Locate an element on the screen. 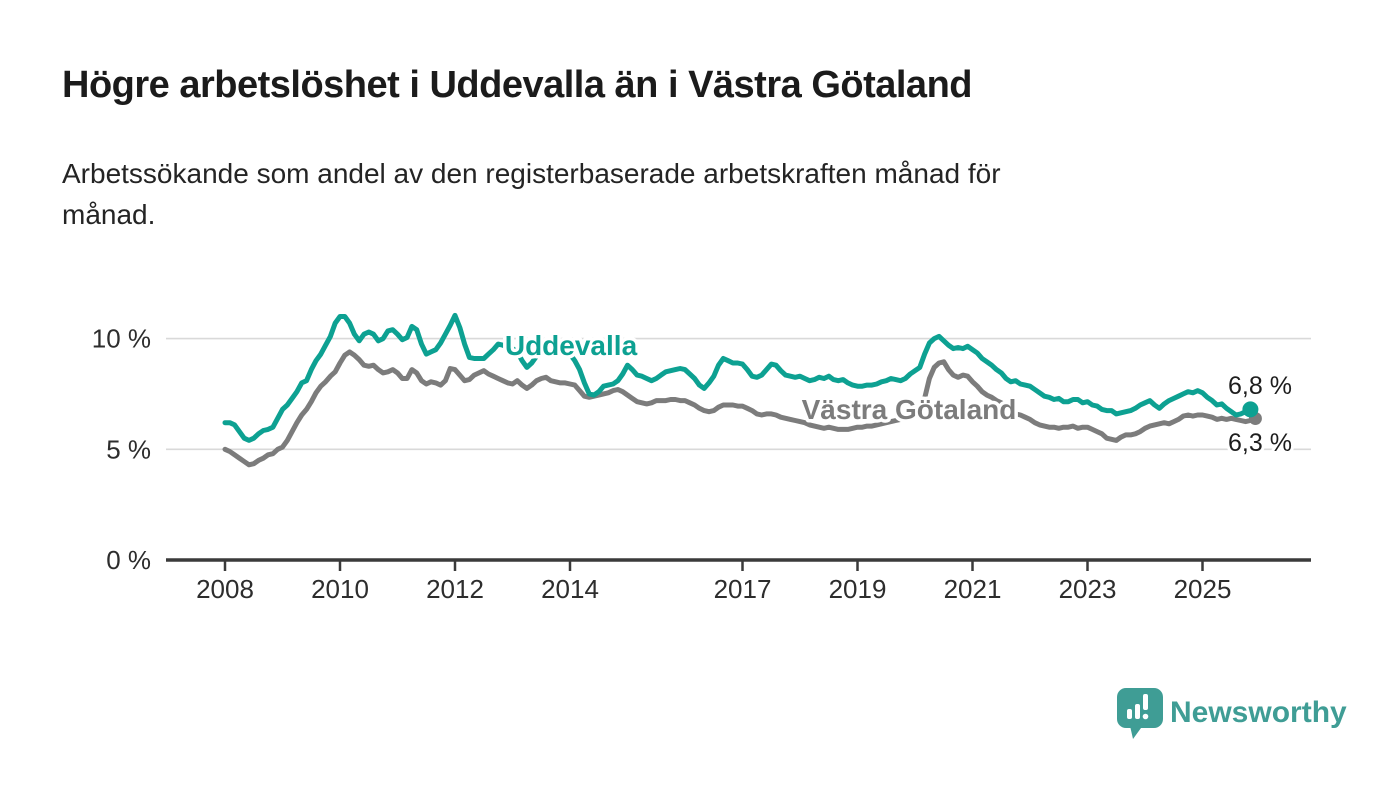 This screenshot has height=794, width=1400. end-value-label-vastra-gotaland: 6,3 % is located at coordinates (1260, 443).